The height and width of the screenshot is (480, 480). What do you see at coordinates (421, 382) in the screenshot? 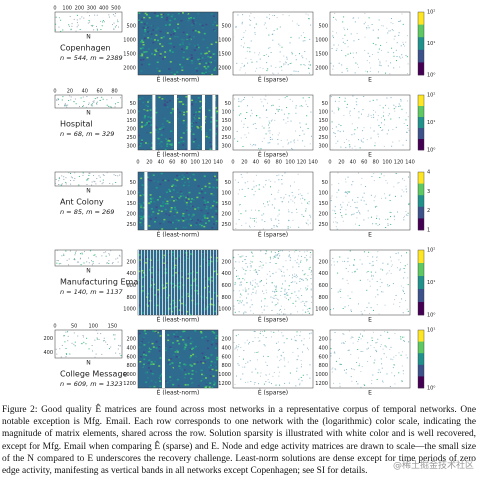
I see `colorbar-segment` at bounding box center [421, 382].